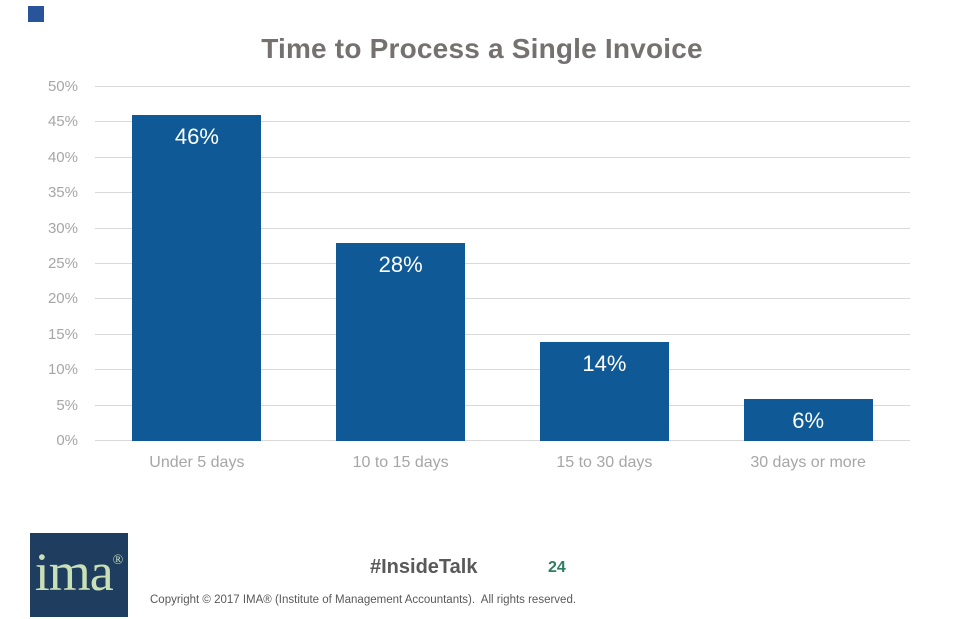 This screenshot has height=619, width=972. Describe the element at coordinates (62, 157) in the screenshot. I see `y-axis-tick-label: 40%` at that location.